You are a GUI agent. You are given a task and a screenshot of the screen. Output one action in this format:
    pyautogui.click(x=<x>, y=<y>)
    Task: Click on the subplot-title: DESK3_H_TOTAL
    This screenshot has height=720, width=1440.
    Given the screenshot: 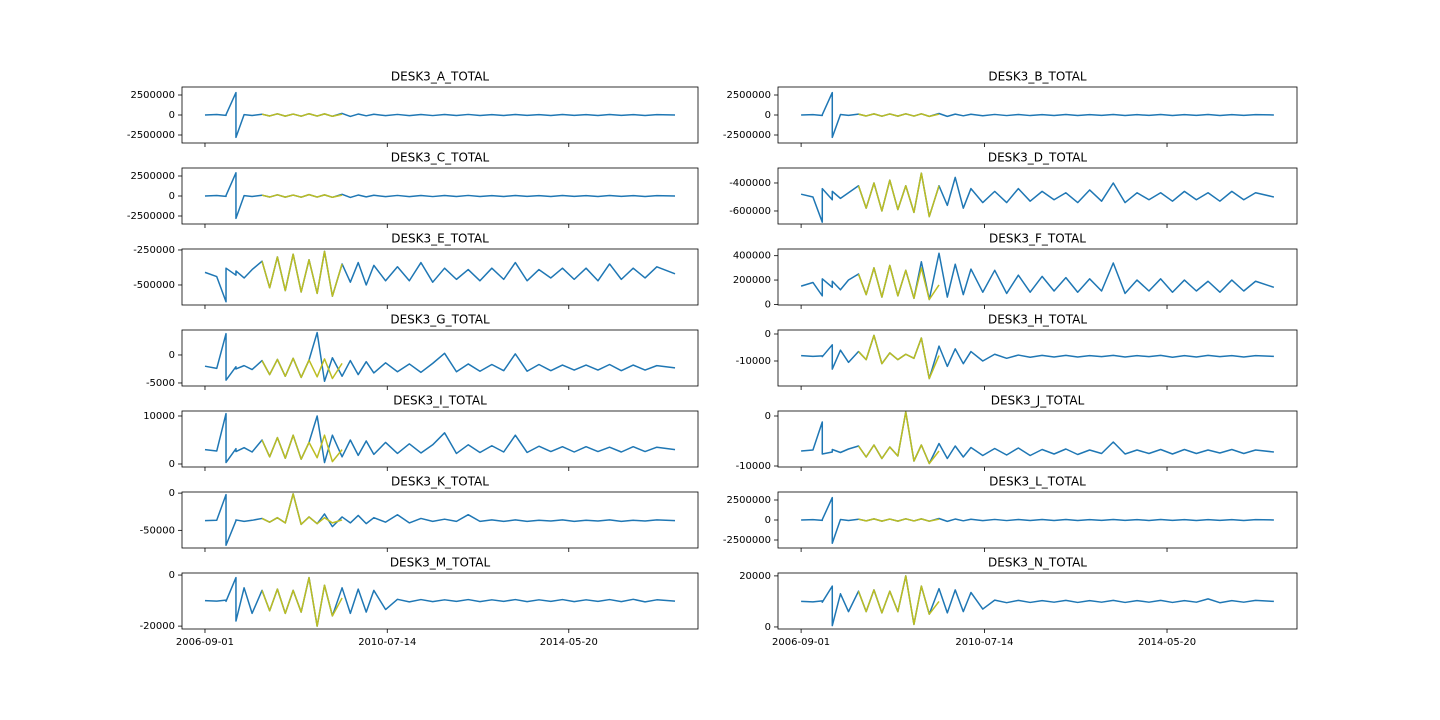 What is the action you would take?
    pyautogui.click(x=1037, y=320)
    